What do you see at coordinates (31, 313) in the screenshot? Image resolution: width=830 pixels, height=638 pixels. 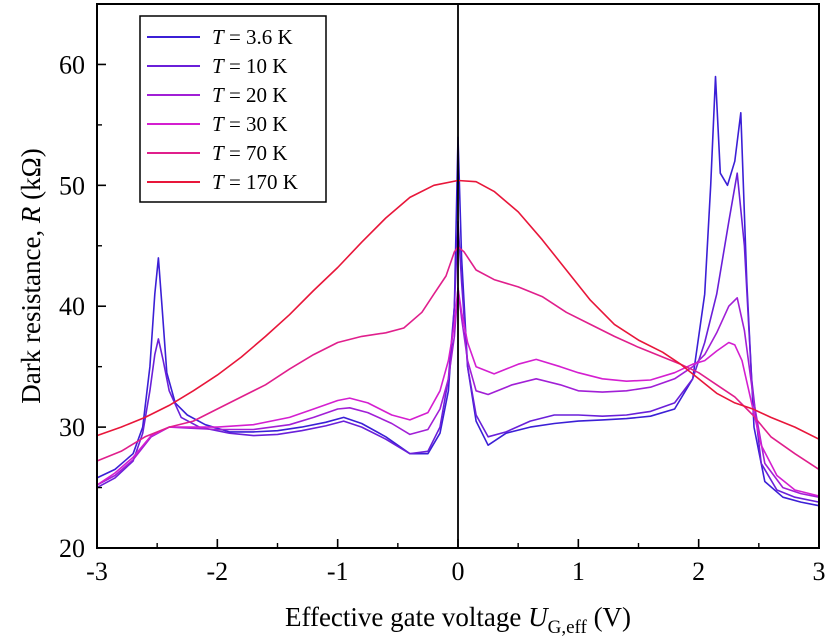 I see `y-axis-title-prefix: Dark resistance,` at bounding box center [31, 313].